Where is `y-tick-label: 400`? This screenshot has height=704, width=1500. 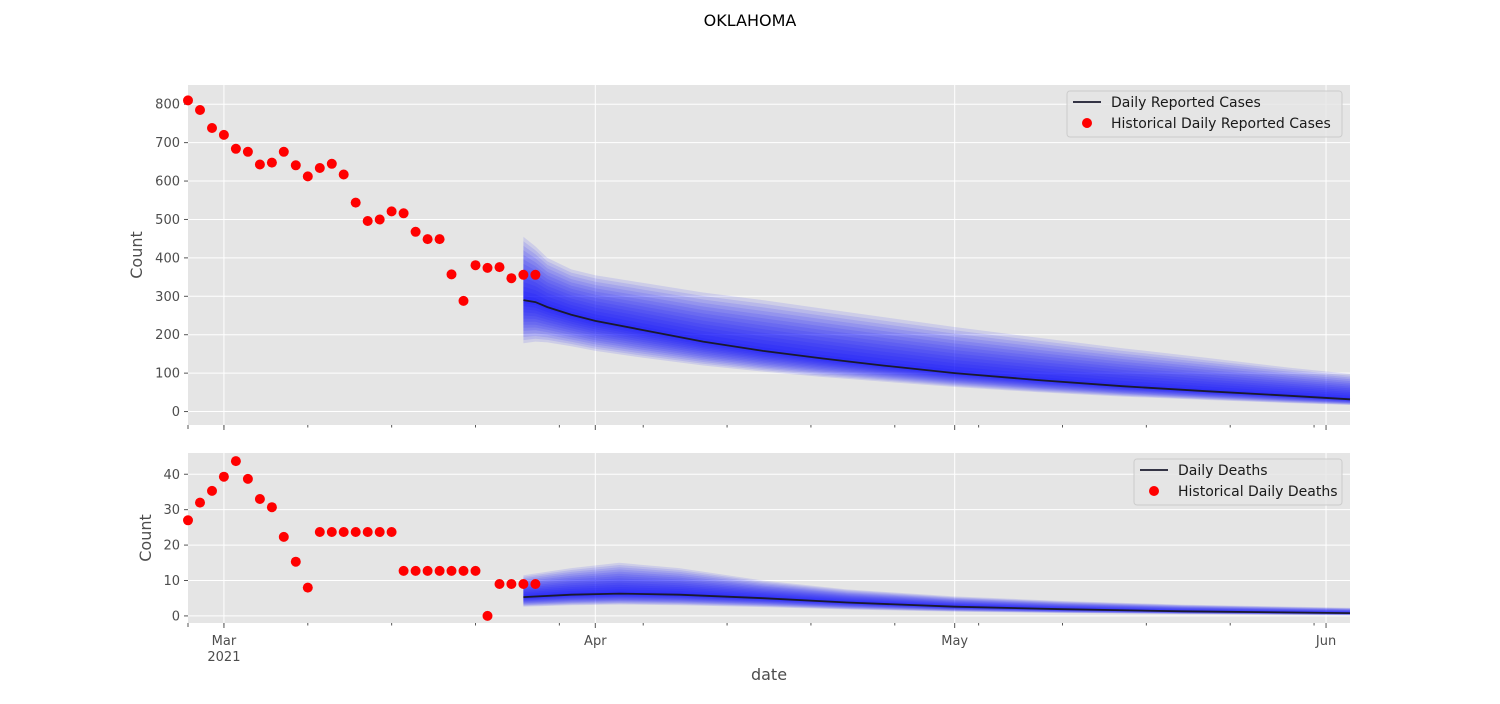
y-tick-label: 400 is located at coordinates (167, 258).